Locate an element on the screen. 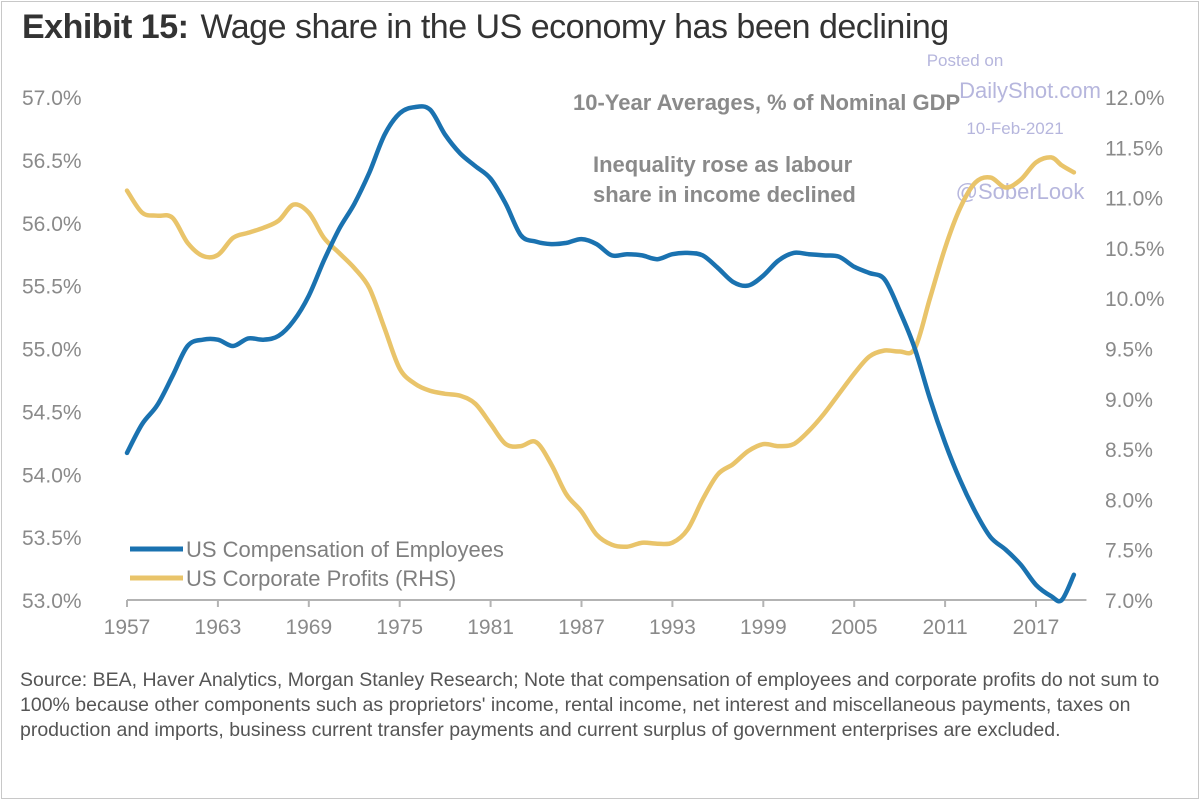 This screenshot has height=800, width=1200. legend-item-profits: US Corporate Profits (RHS) is located at coordinates (293, 578).